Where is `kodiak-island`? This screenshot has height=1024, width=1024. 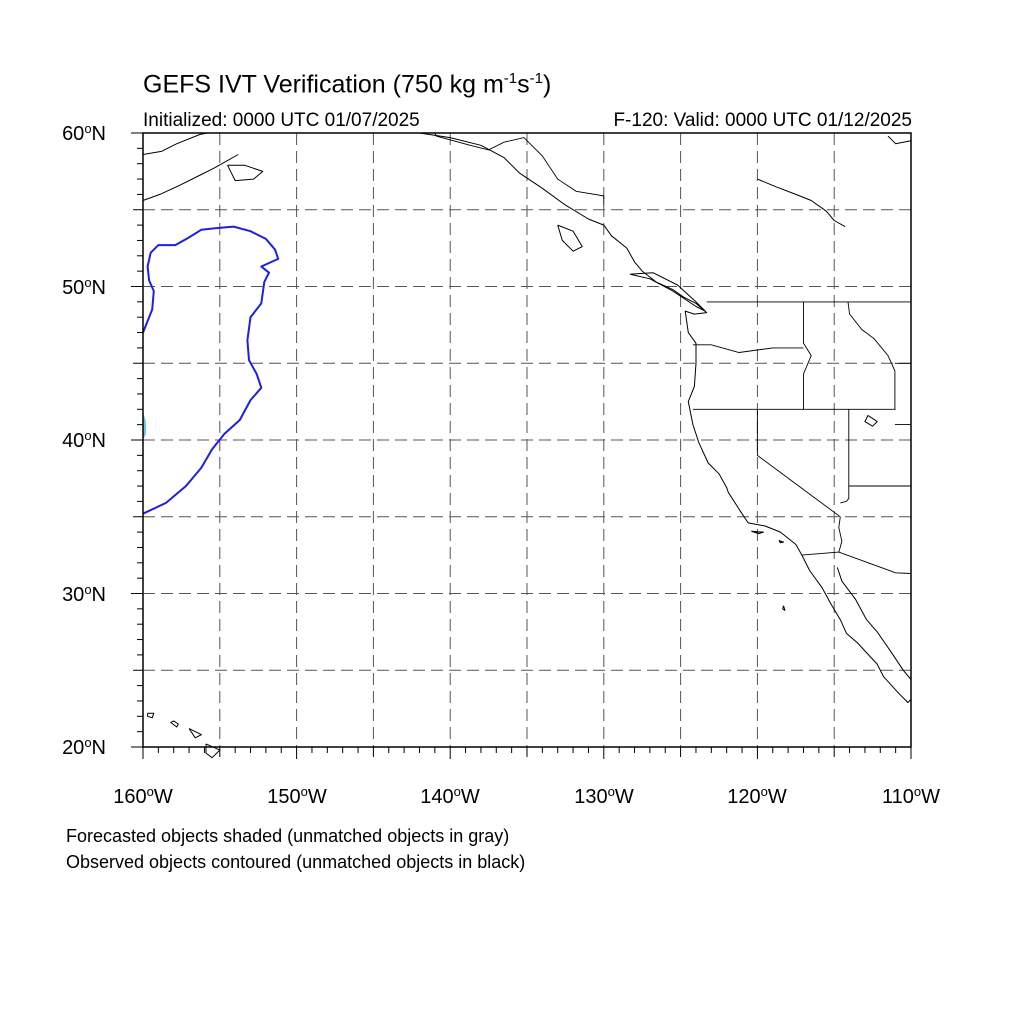 kodiak-island is located at coordinates (245, 173).